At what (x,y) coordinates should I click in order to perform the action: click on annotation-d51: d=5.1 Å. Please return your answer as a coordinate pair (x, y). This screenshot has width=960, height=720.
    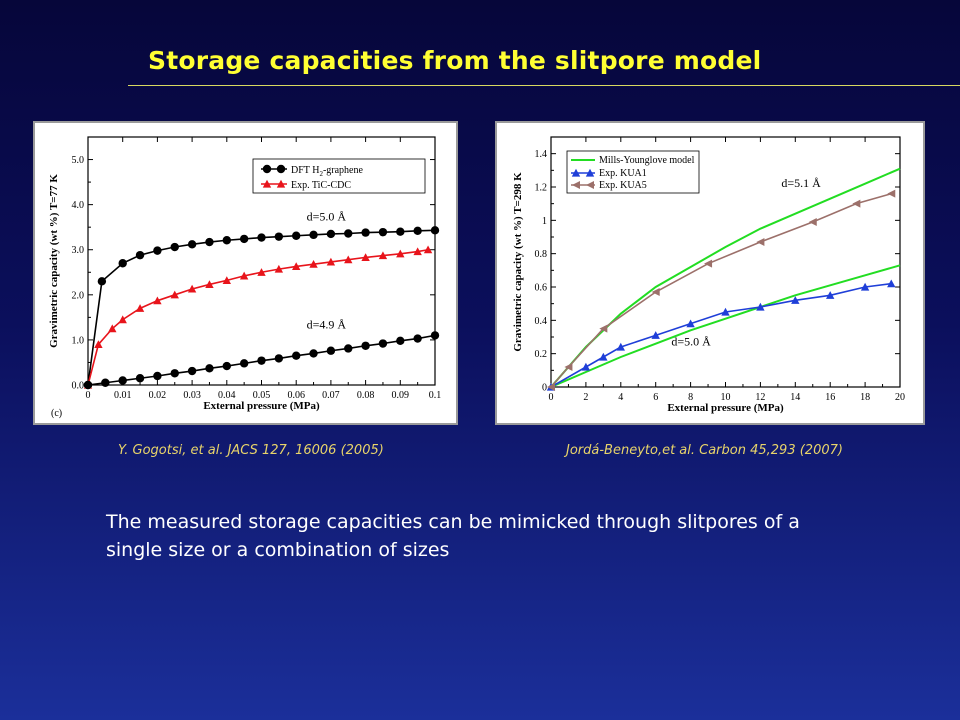
    Looking at the image, I should click on (801, 183).